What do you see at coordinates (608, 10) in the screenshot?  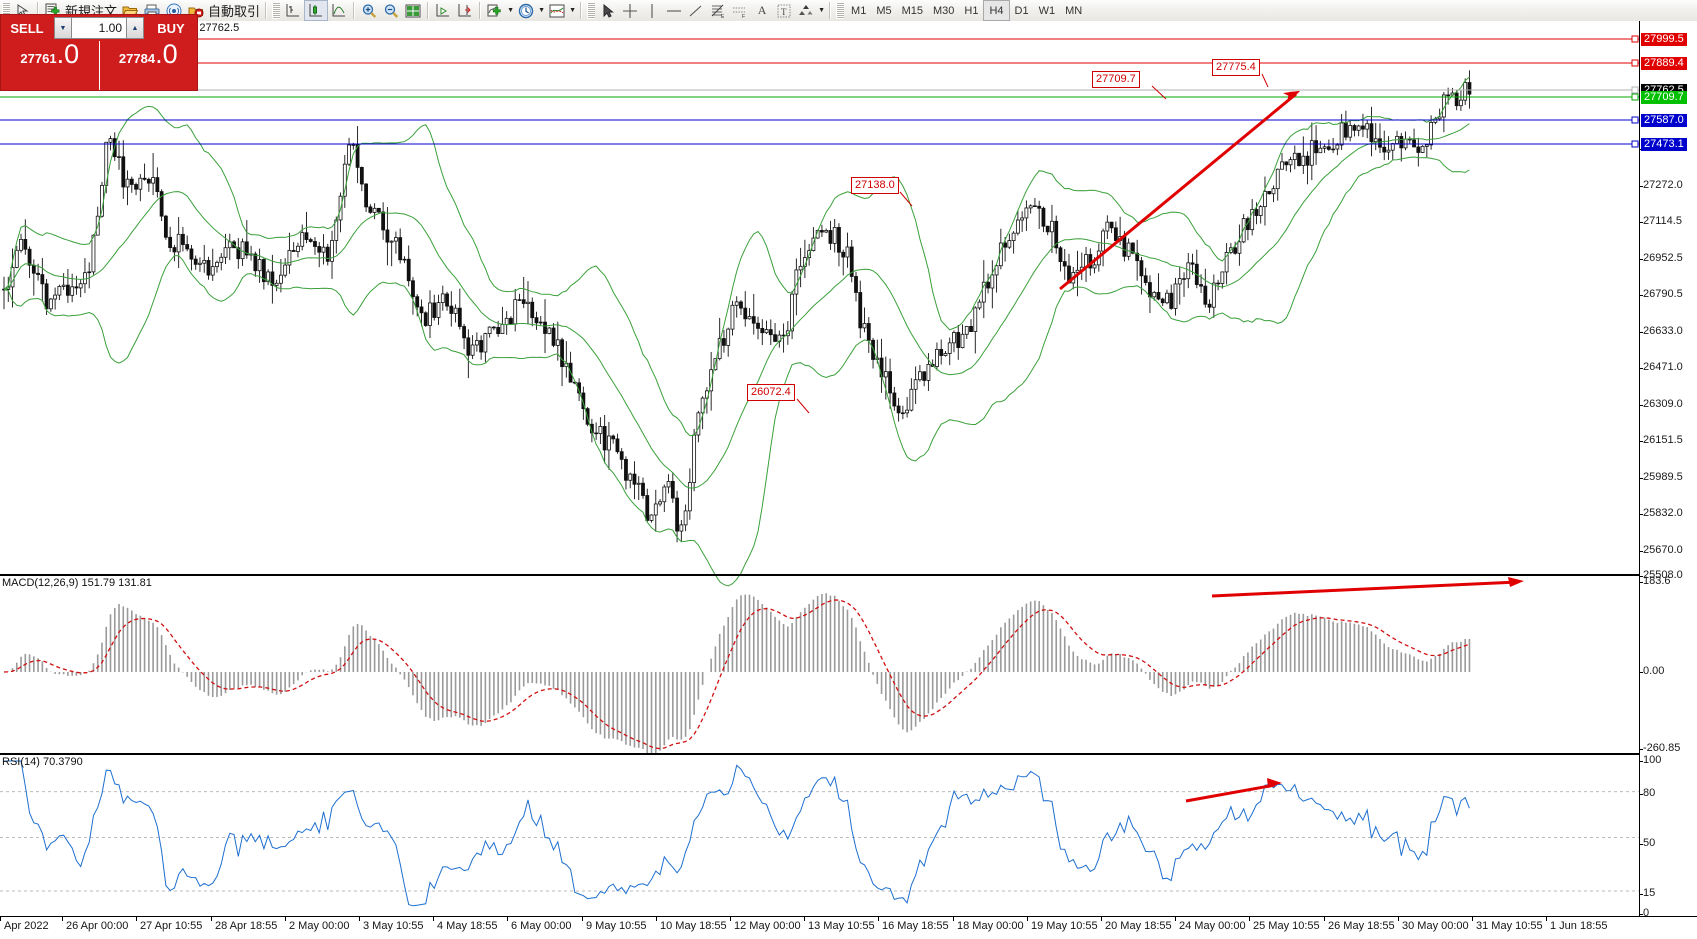 I see `pointer-icon` at bounding box center [608, 10].